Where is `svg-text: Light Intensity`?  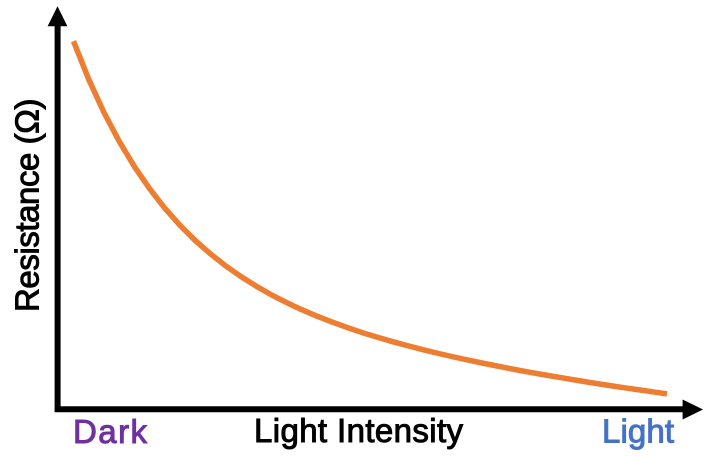
svg-text: Light Intensity is located at coordinates (359, 430).